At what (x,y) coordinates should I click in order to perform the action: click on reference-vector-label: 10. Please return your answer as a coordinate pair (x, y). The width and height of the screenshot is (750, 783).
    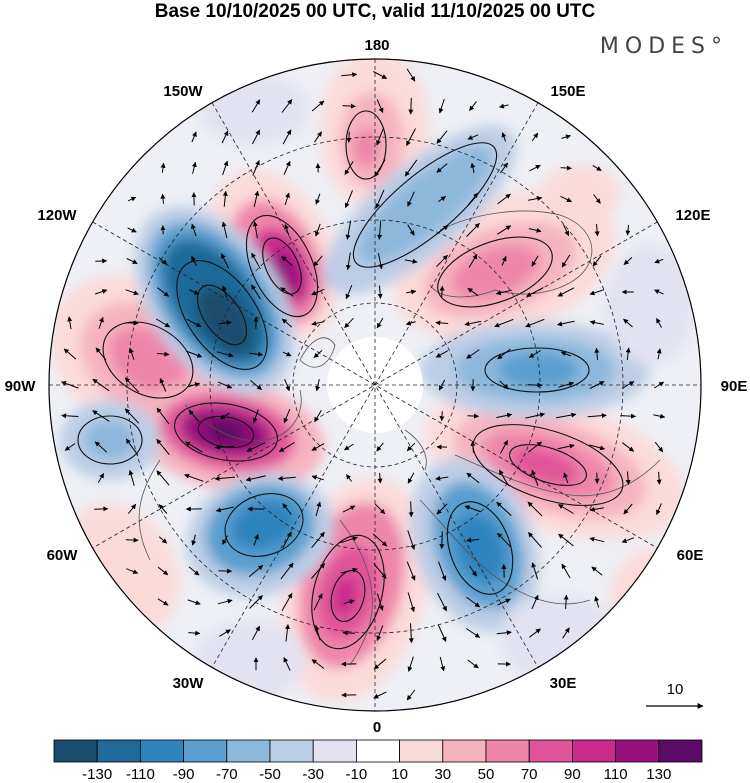
    Looking at the image, I should click on (675, 689).